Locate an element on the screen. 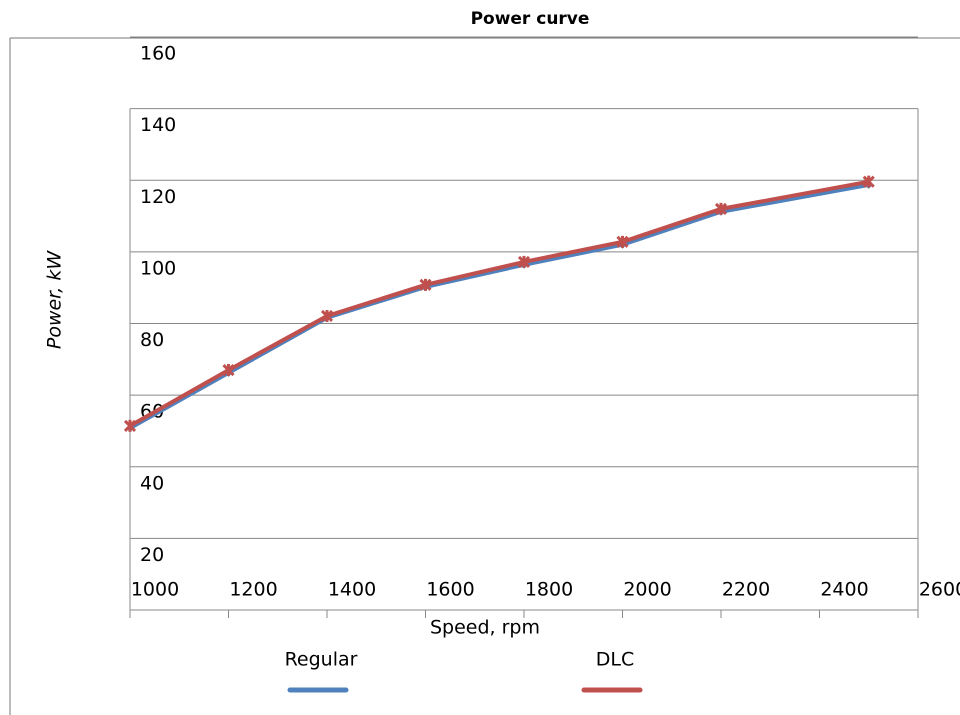 The image size is (960, 715). x-tick-label: 2600 is located at coordinates (939, 590).